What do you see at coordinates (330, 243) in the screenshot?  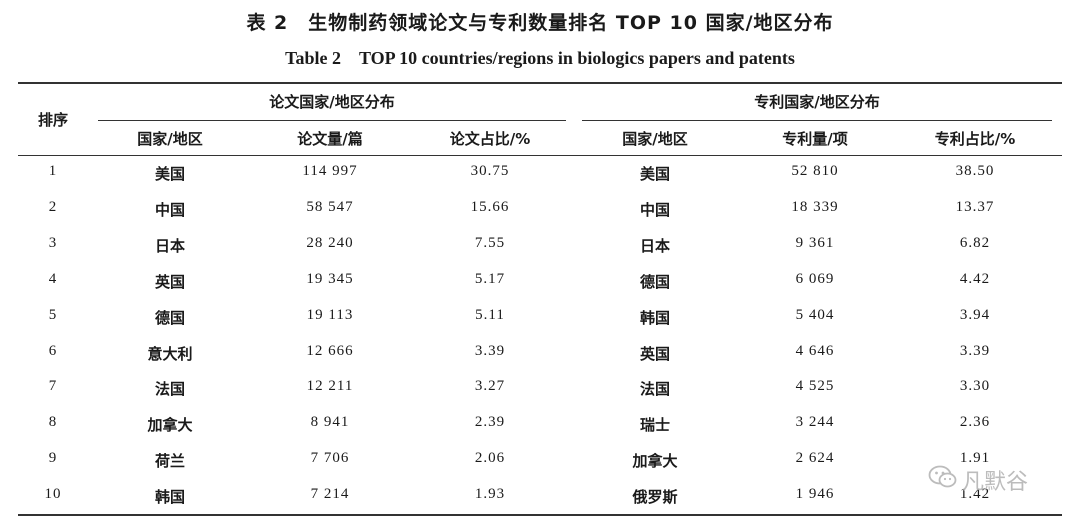 I see `paper-count-cell: 28 240` at bounding box center [330, 243].